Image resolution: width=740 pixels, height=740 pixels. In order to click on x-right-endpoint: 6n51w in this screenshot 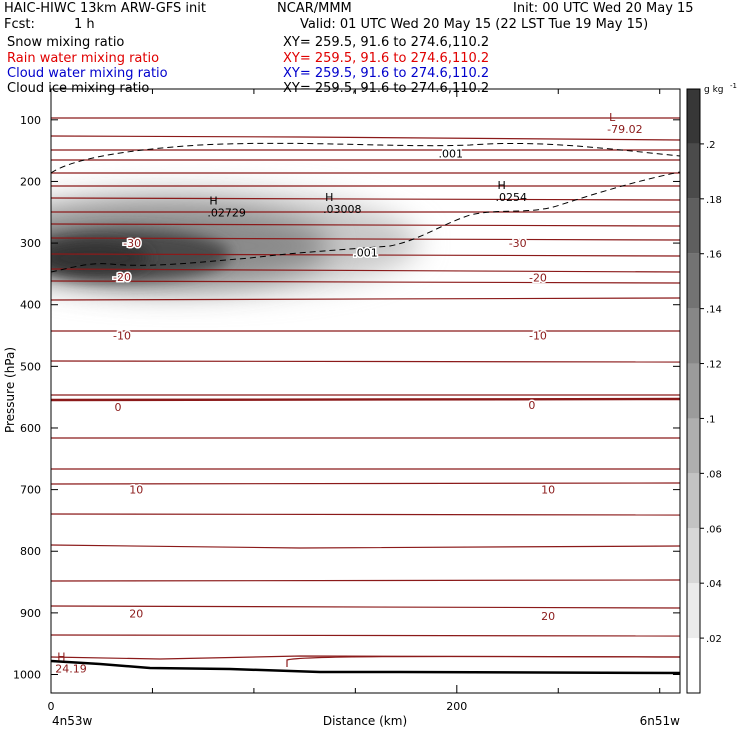, I will do `click(660, 721)`.